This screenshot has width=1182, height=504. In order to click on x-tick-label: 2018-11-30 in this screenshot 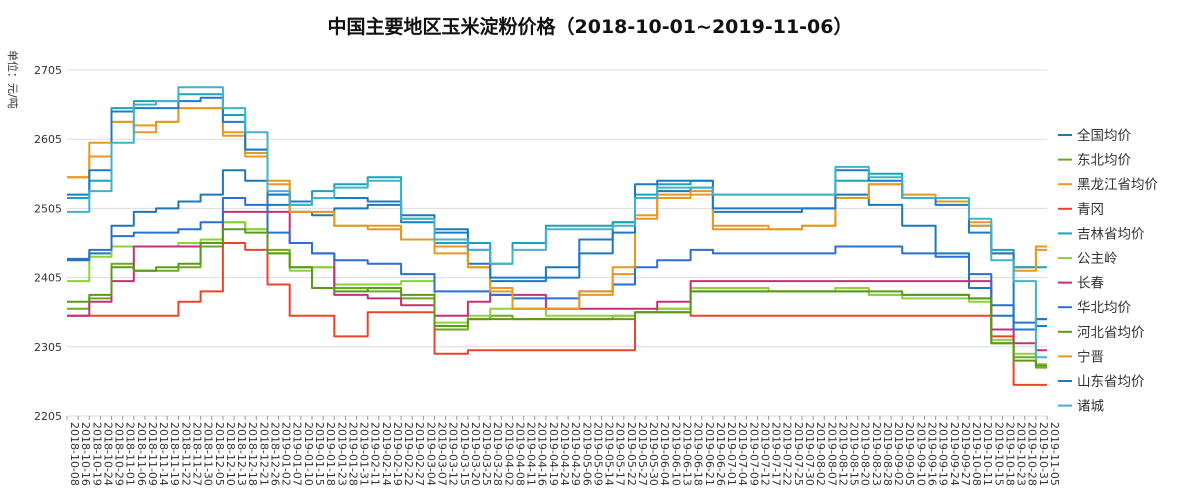, I will do `click(208, 454)`.